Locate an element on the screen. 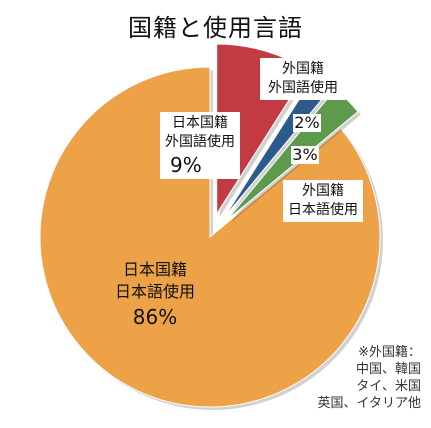 The height and width of the screenshot is (428, 431). label-foreign-japanese-language: 外国籍 日本語使用 is located at coordinates (323, 201).